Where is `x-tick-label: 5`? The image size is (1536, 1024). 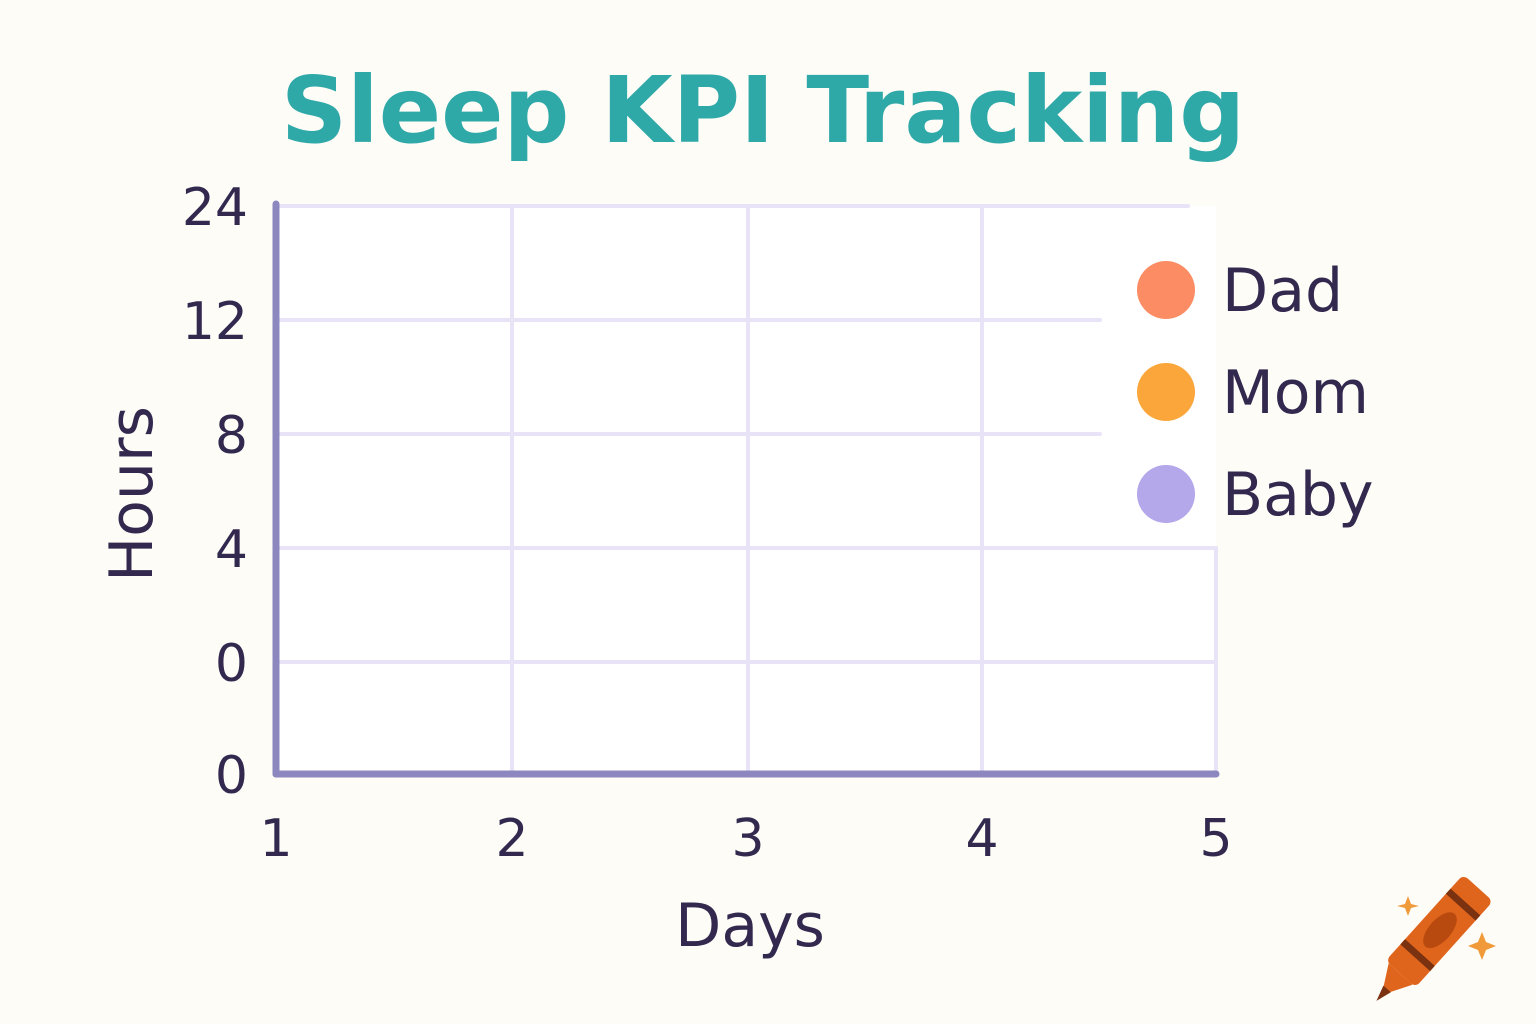
x-tick-label: 5 is located at coordinates (1215, 839).